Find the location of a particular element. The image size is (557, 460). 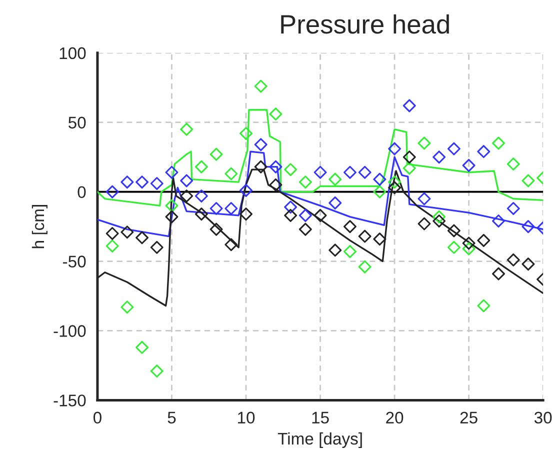

y-tick-label: 50 is located at coordinates (77, 122).